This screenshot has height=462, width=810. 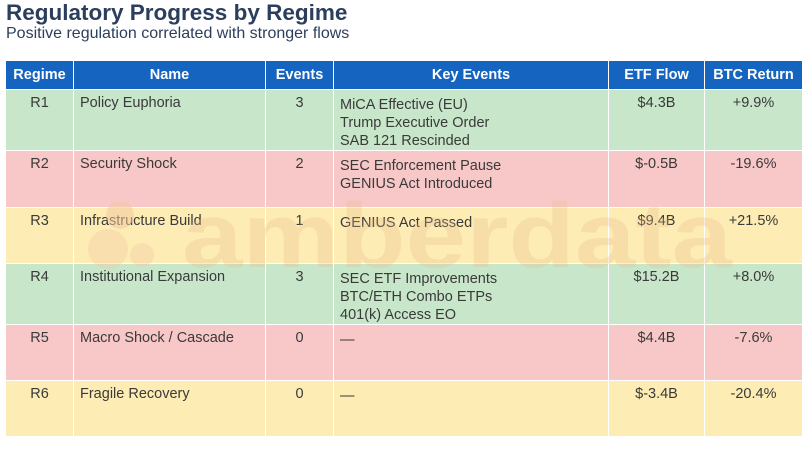 I want to click on key-events-cell: GENIUS Act Passed, so click(x=471, y=235).